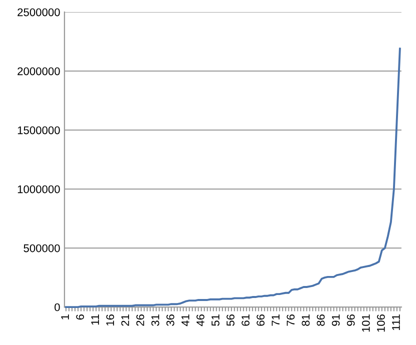 Image resolution: width=416 pixels, height=345 pixels. I want to click on y-tick-label: 1000000, so click(39, 189).